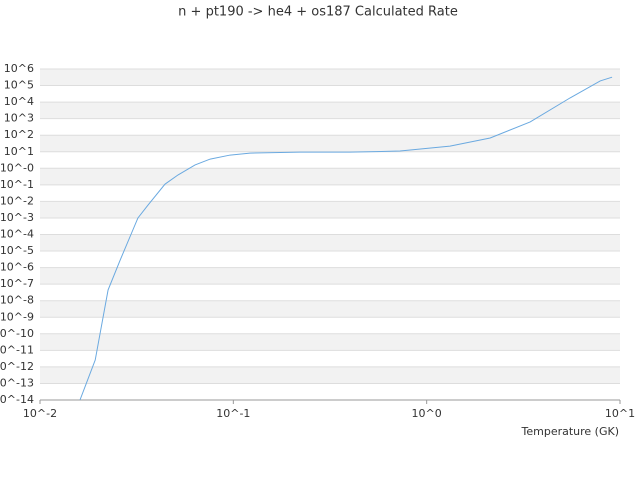  I want to click on y-tick-label: 10^1, so click(19, 151).